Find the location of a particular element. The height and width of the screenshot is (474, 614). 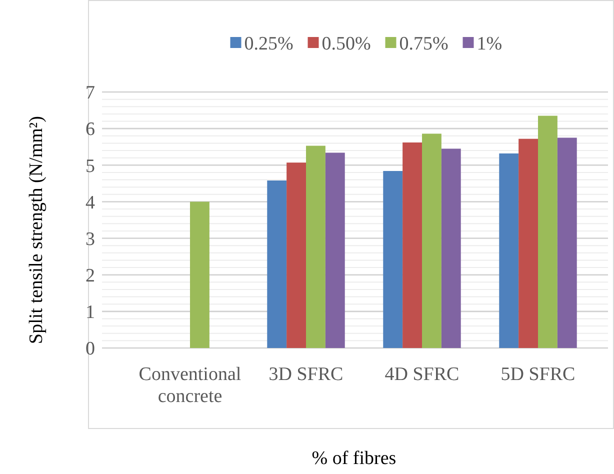

x-tick-label: 5D SFRC is located at coordinates (538, 374).